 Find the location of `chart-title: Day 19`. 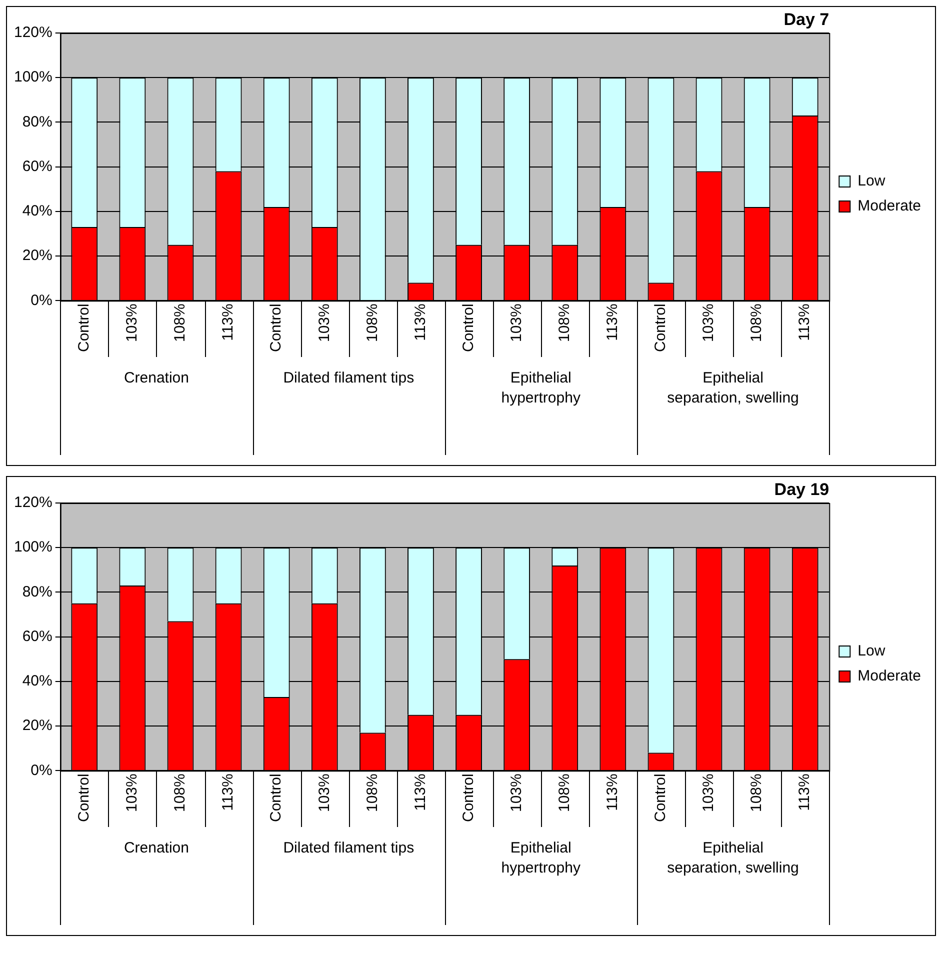

chart-title: Day 19 is located at coordinates (802, 490).